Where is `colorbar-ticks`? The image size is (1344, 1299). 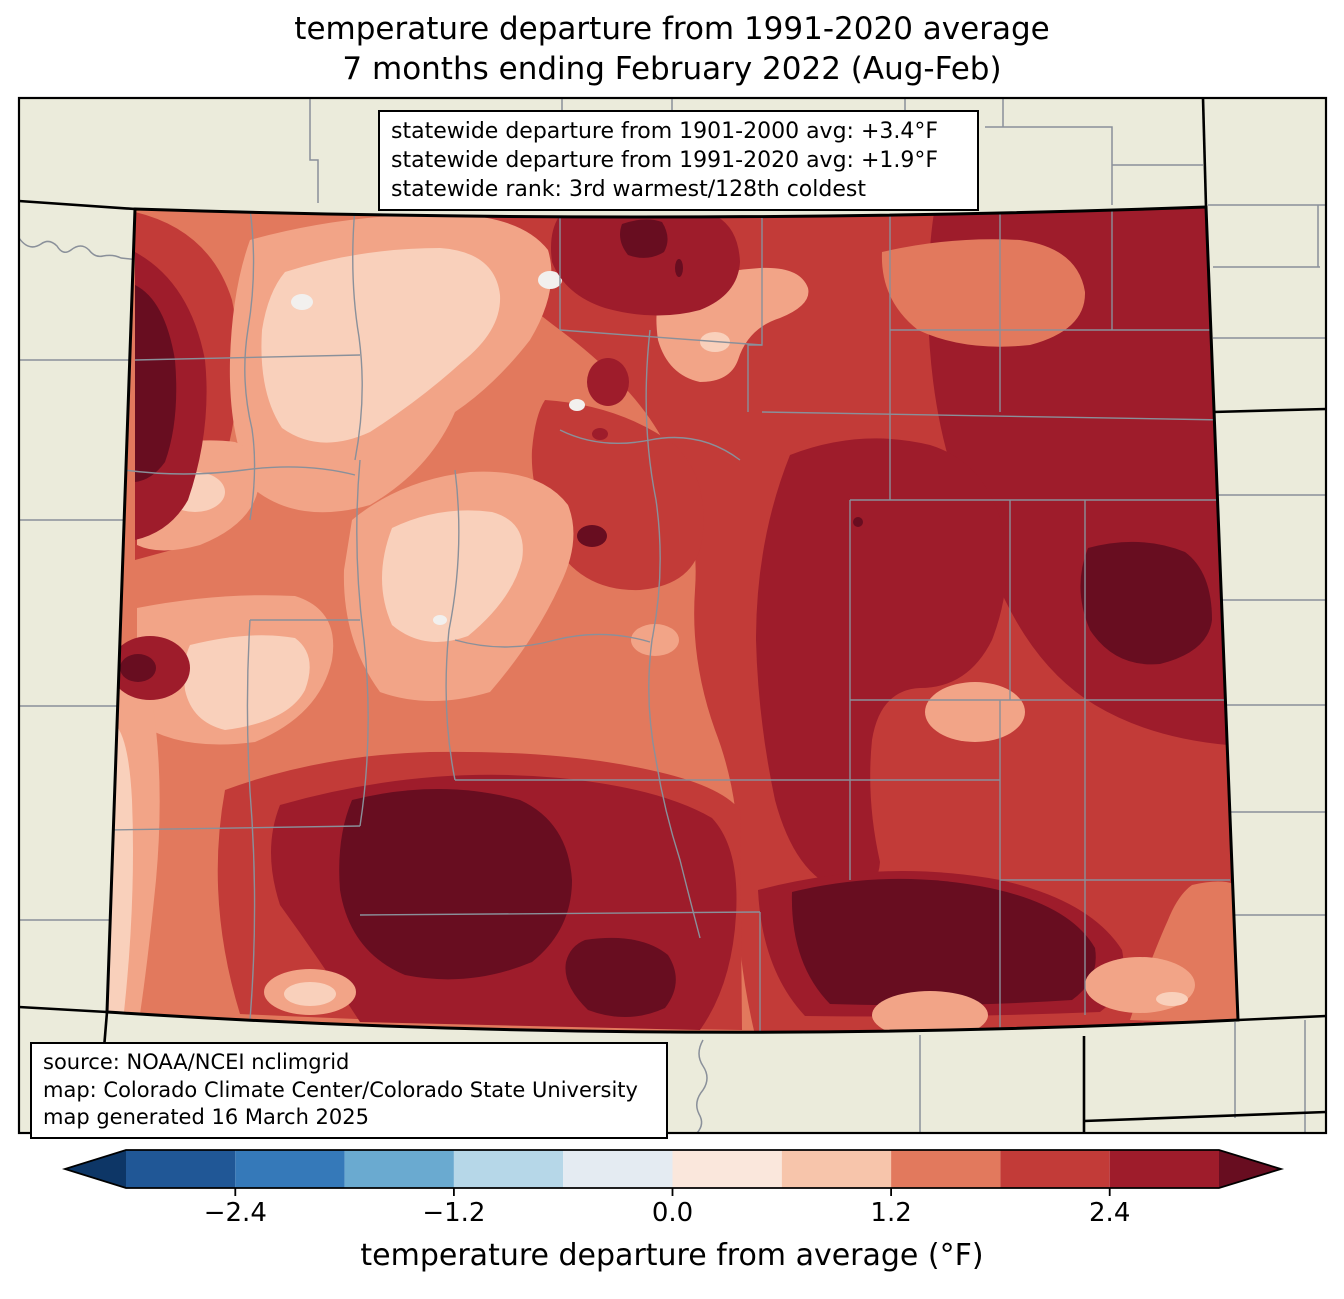
colorbar-ticks is located at coordinates (672, 1192).